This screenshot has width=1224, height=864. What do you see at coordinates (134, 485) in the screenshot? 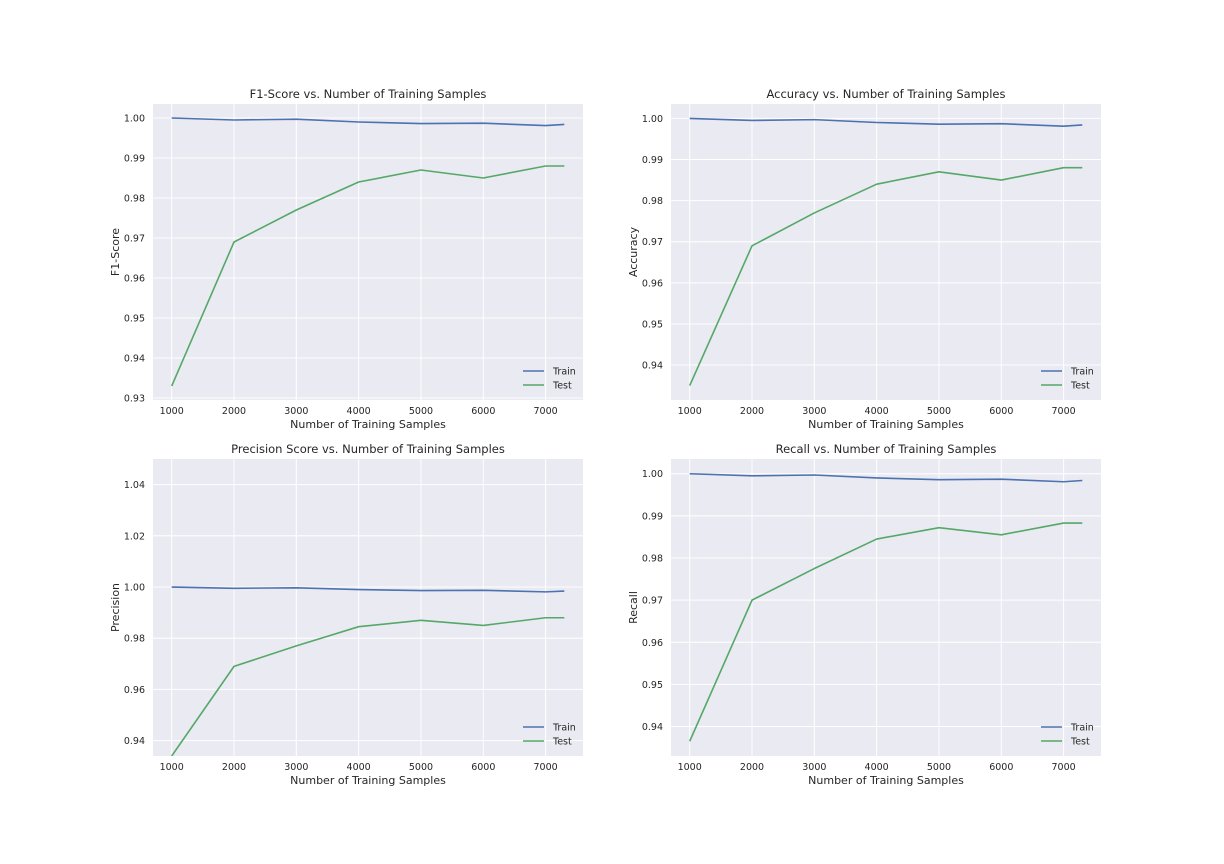
I see `y-tick-label: 1.04` at bounding box center [134, 485].